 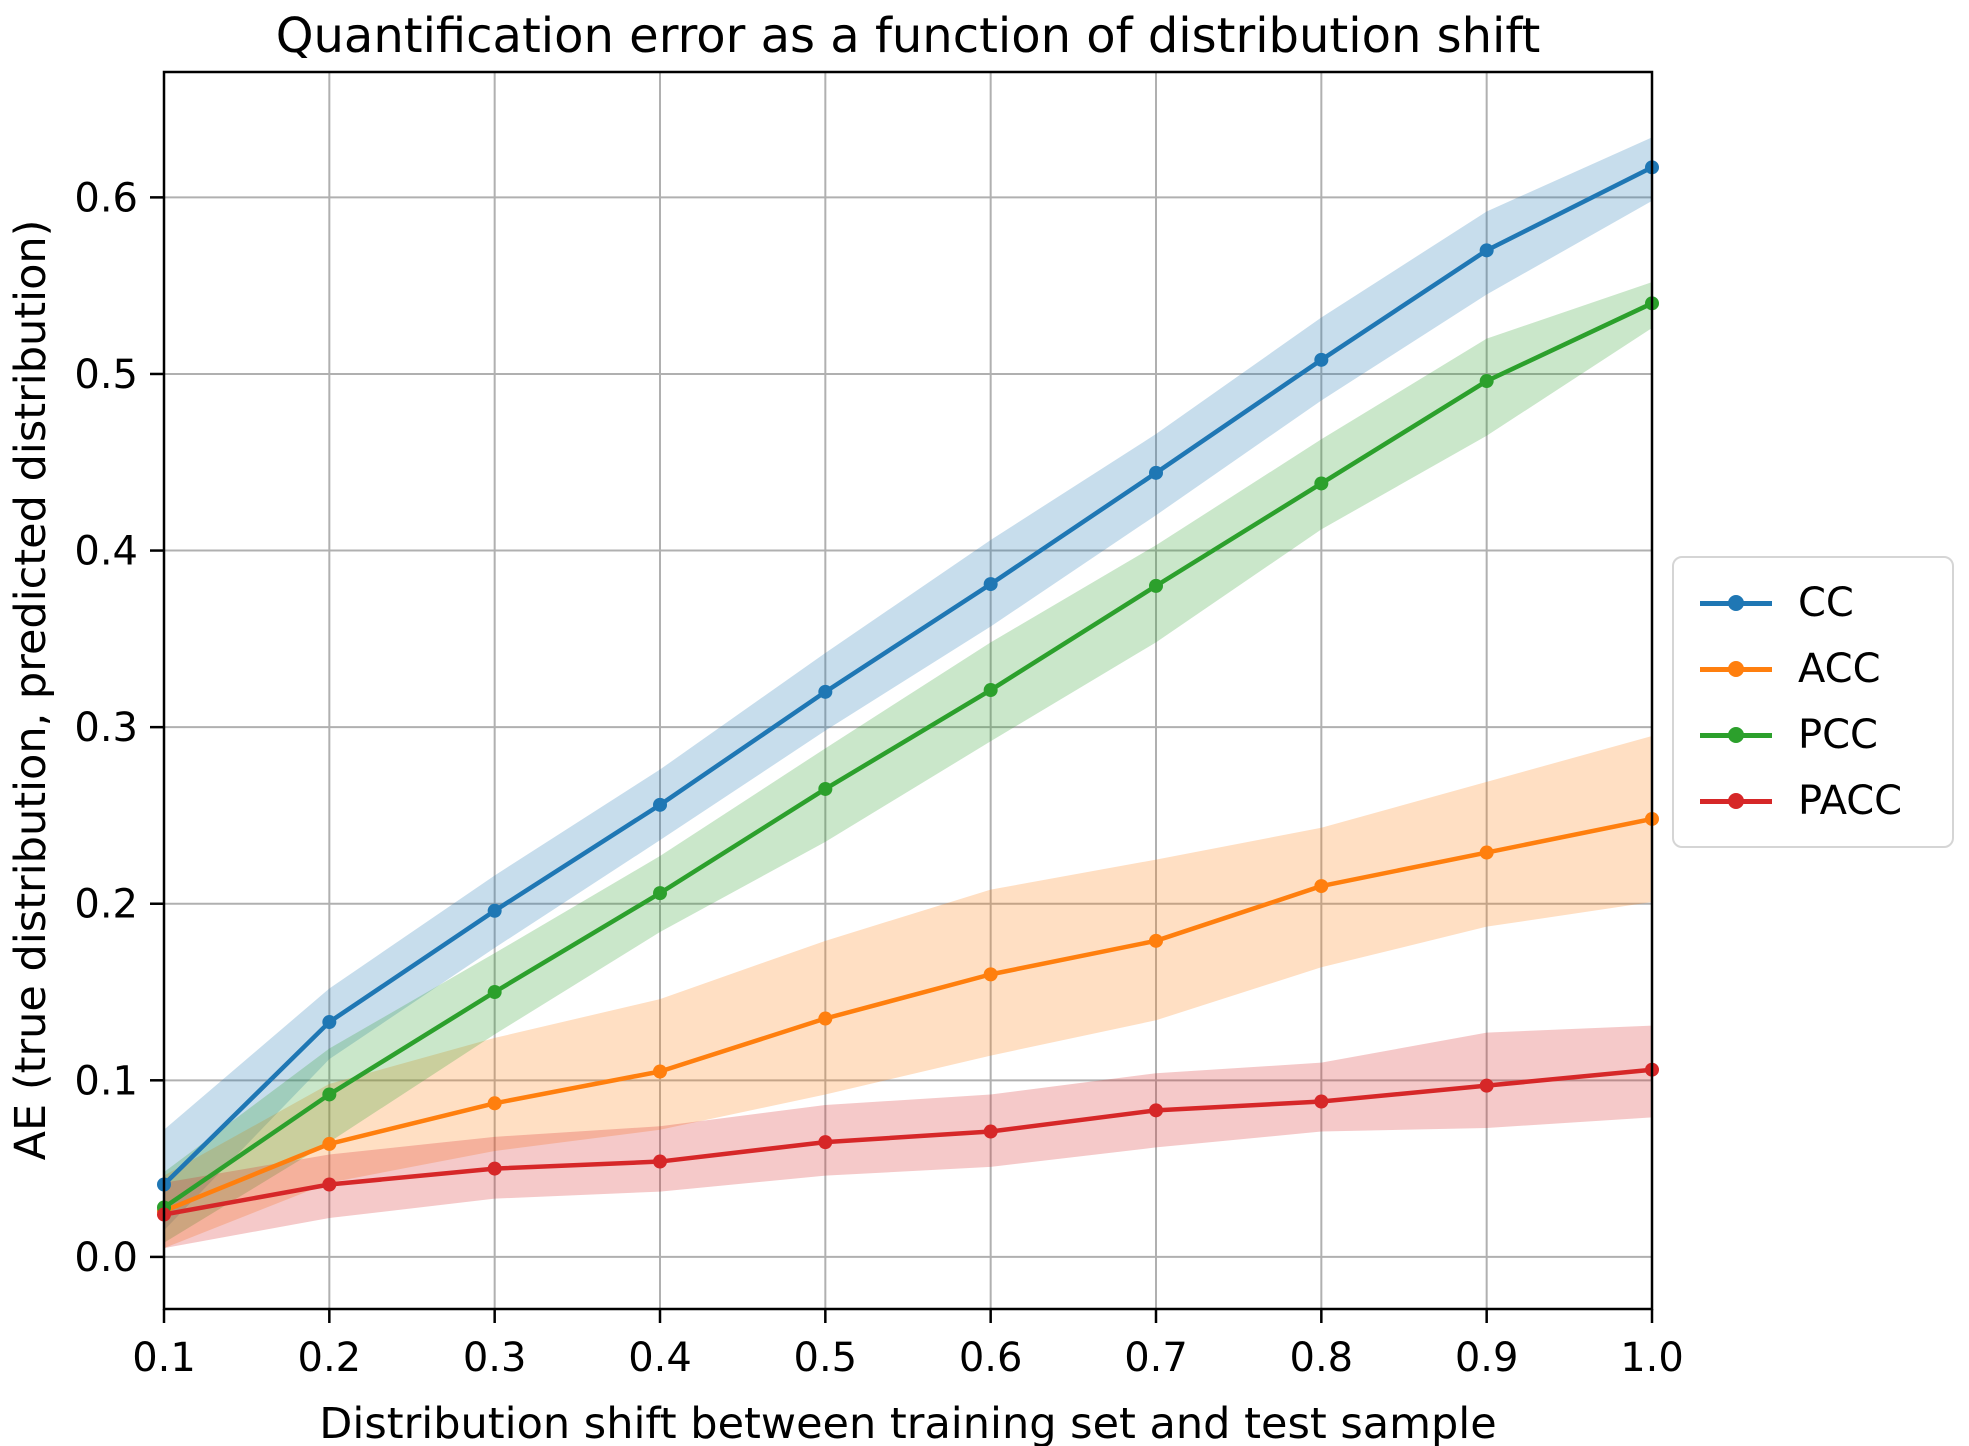 I want to click on x-tick-label: 0.6, so click(x=991, y=1358).